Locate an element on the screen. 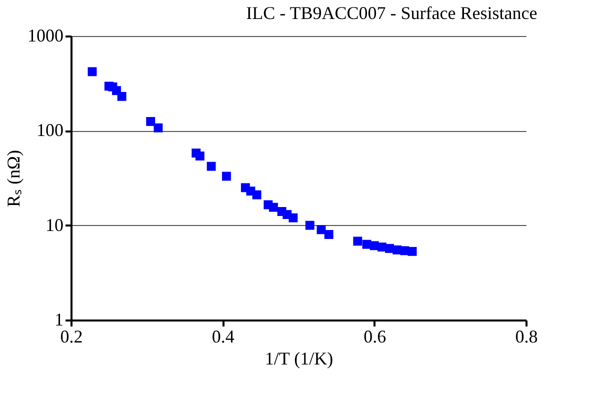 Image resolution: width=600 pixels, height=406 pixels. x-tick-label: 0.2 is located at coordinates (71, 336).